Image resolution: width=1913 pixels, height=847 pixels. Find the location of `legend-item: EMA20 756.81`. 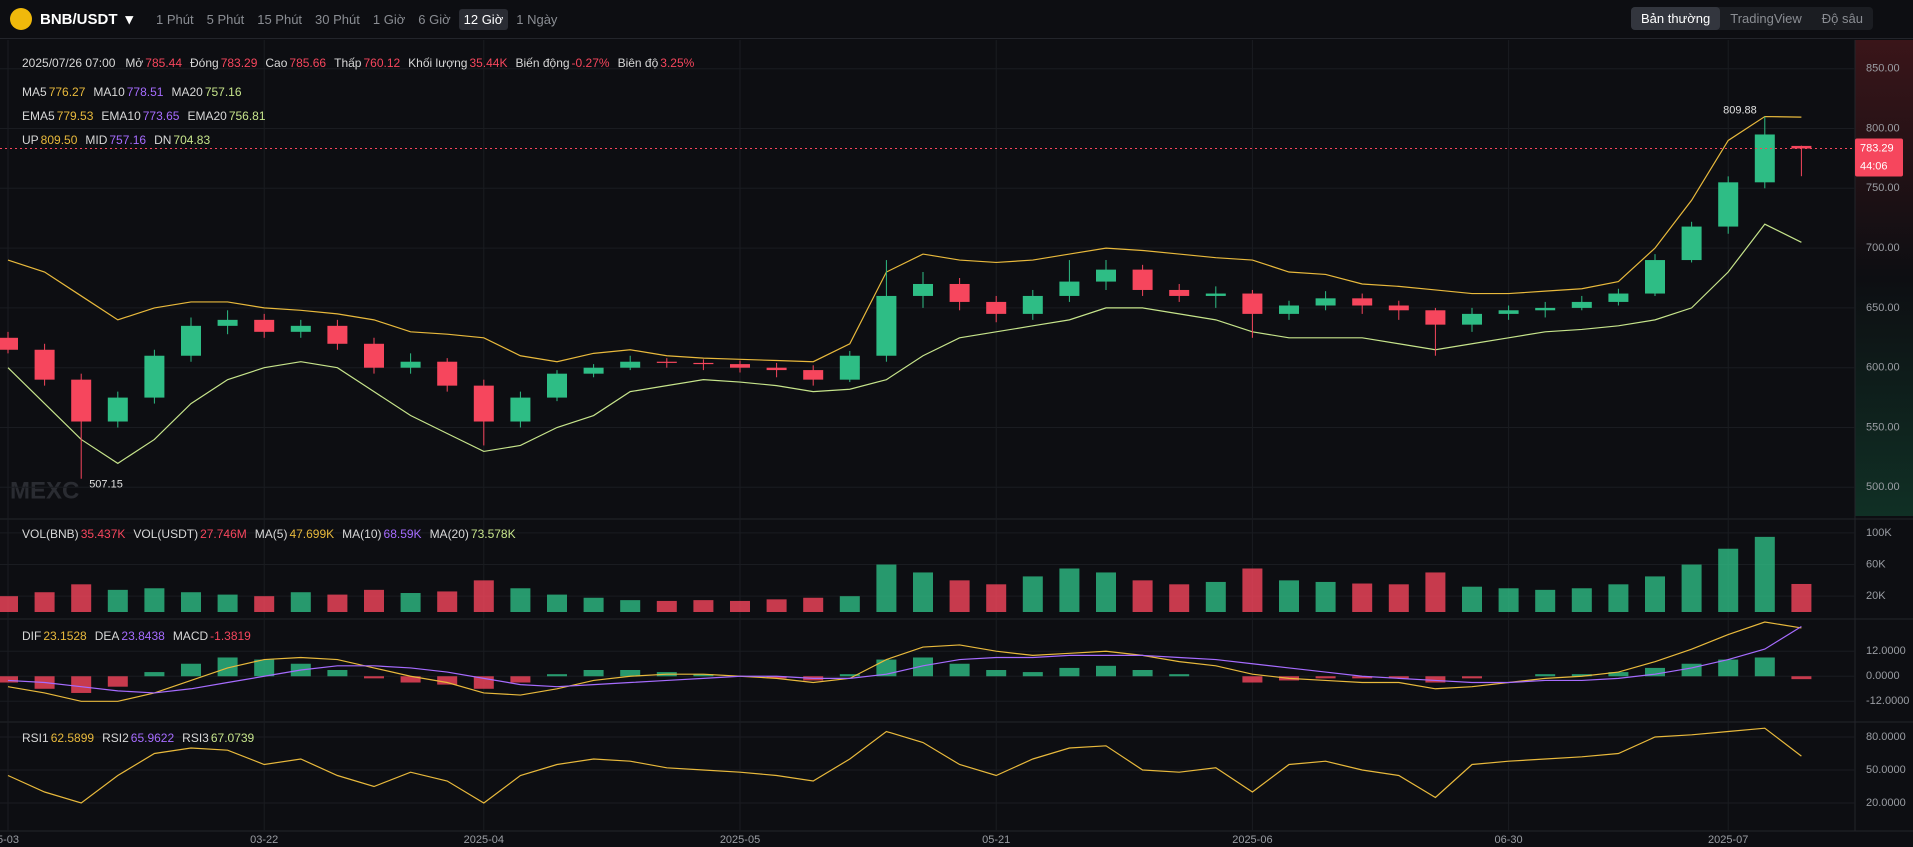

legend-item: EMA20 756.81 is located at coordinates (226, 116).